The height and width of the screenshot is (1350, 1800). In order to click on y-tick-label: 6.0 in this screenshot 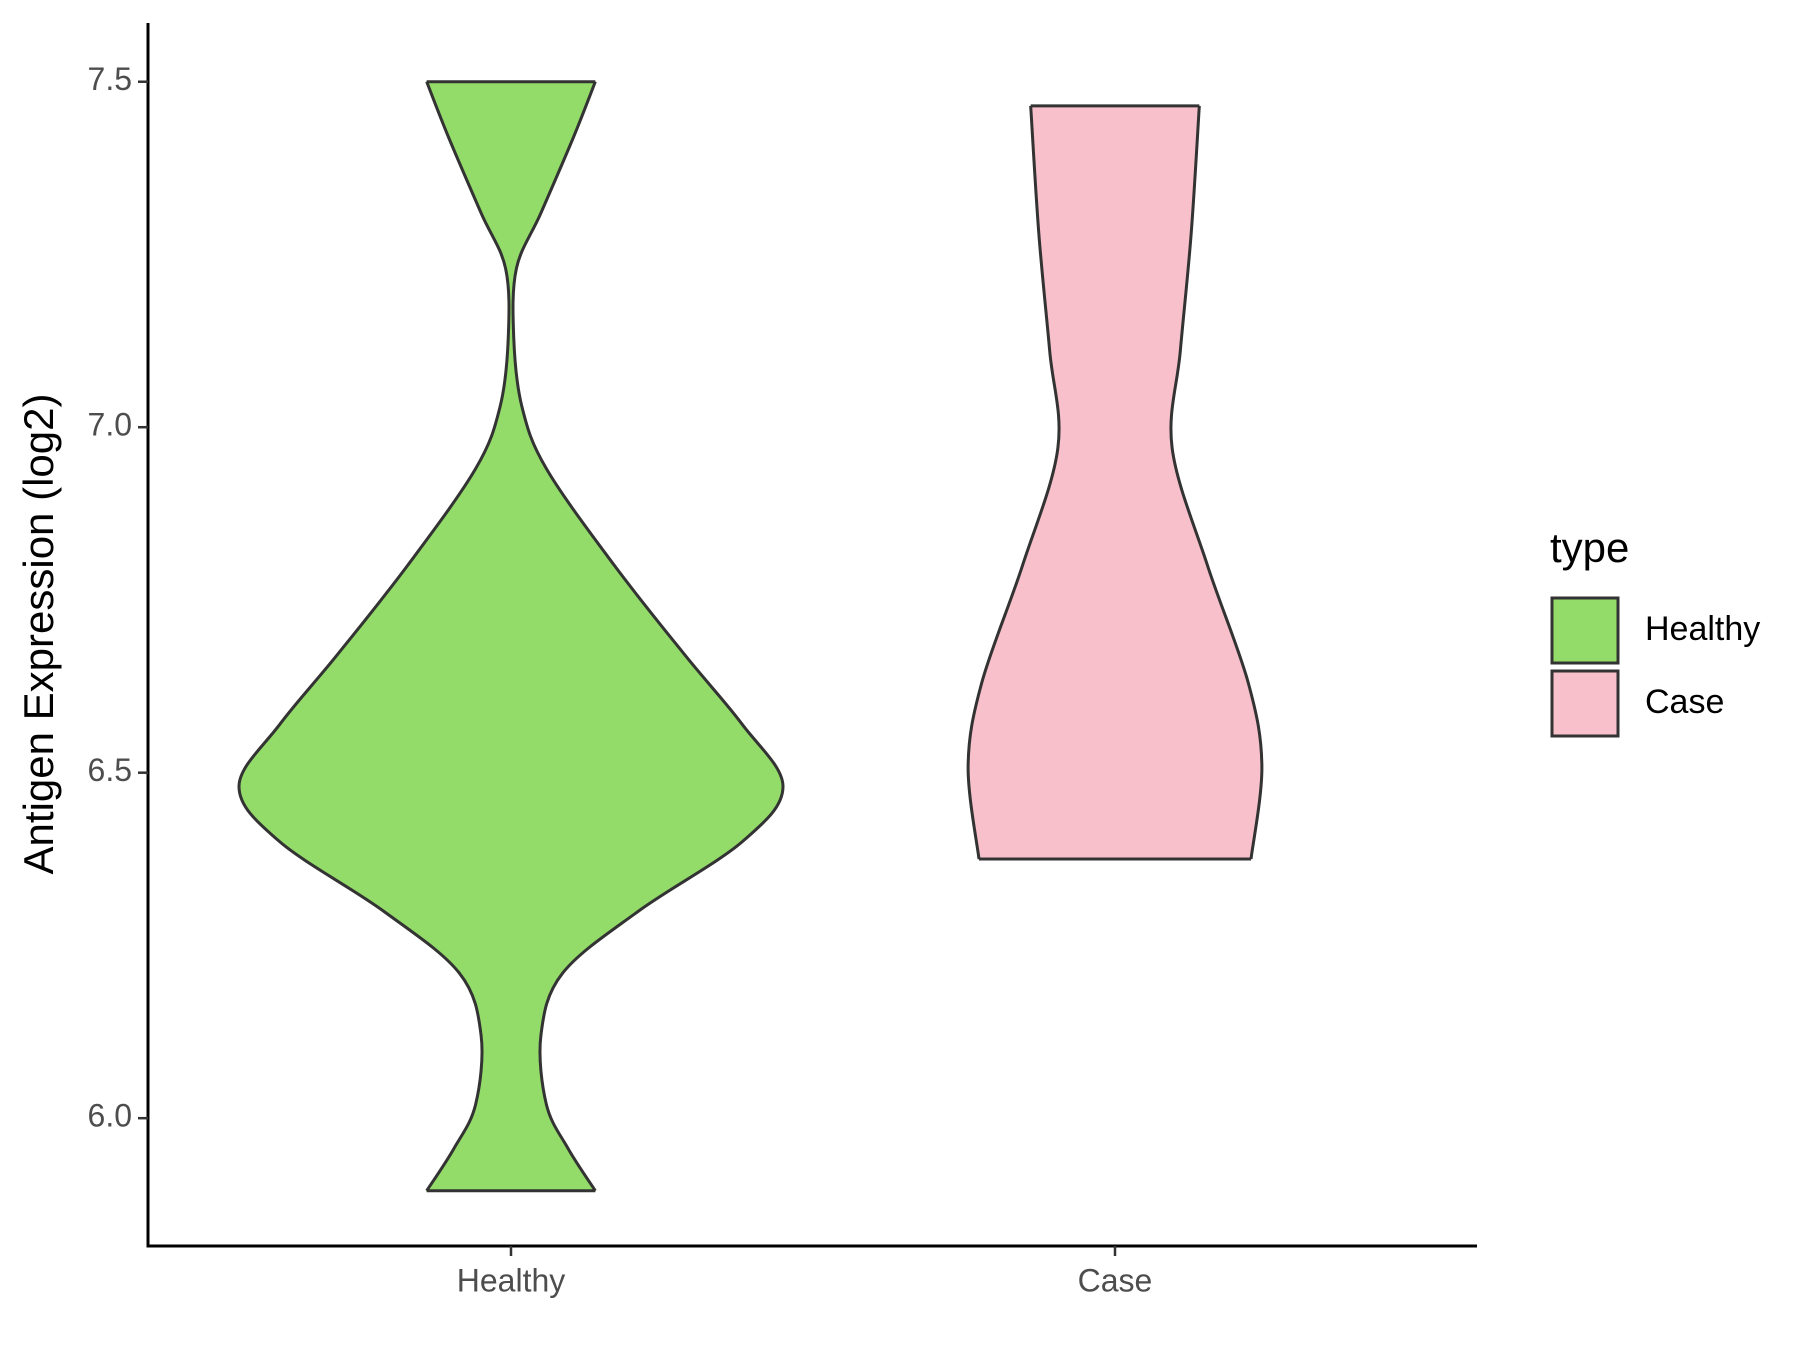, I will do `click(110, 1116)`.